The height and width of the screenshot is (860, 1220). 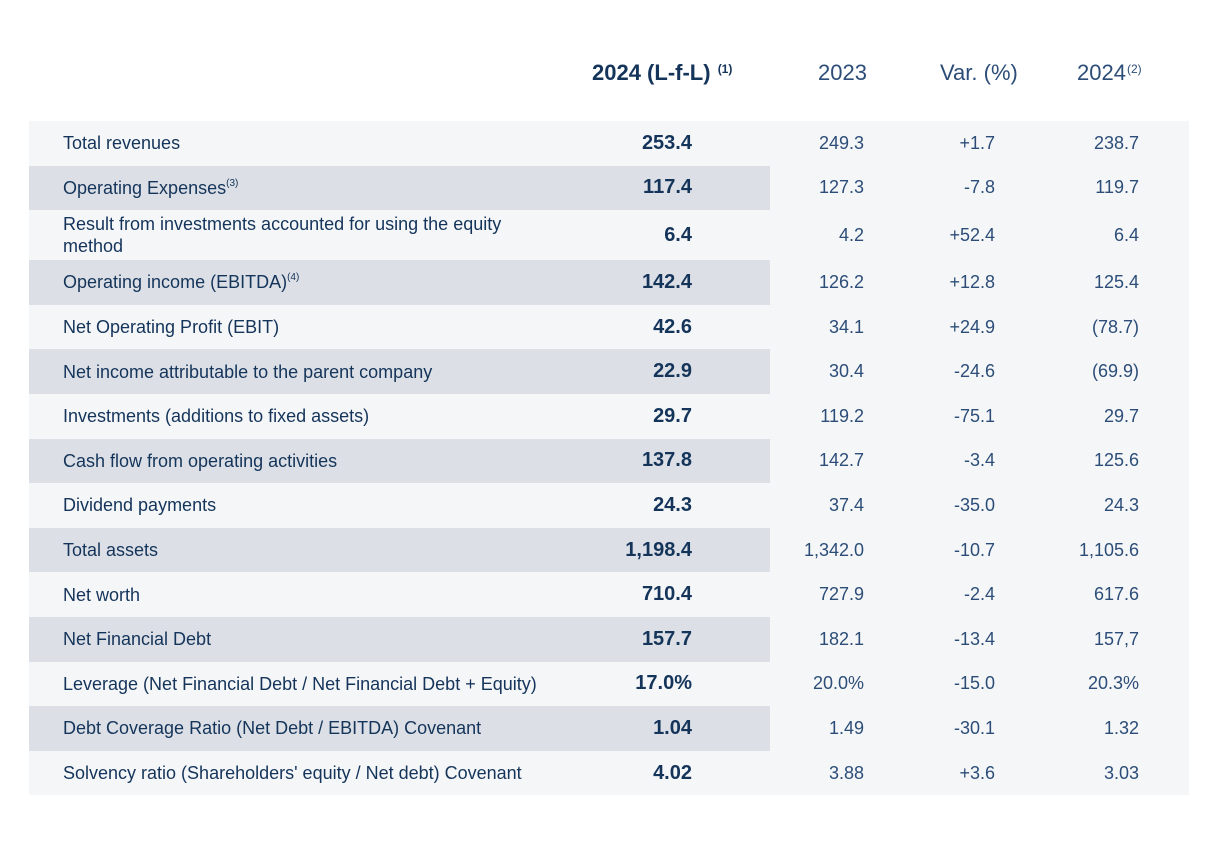 I want to click on value-2024-lfl: 42.6, so click(x=672, y=326).